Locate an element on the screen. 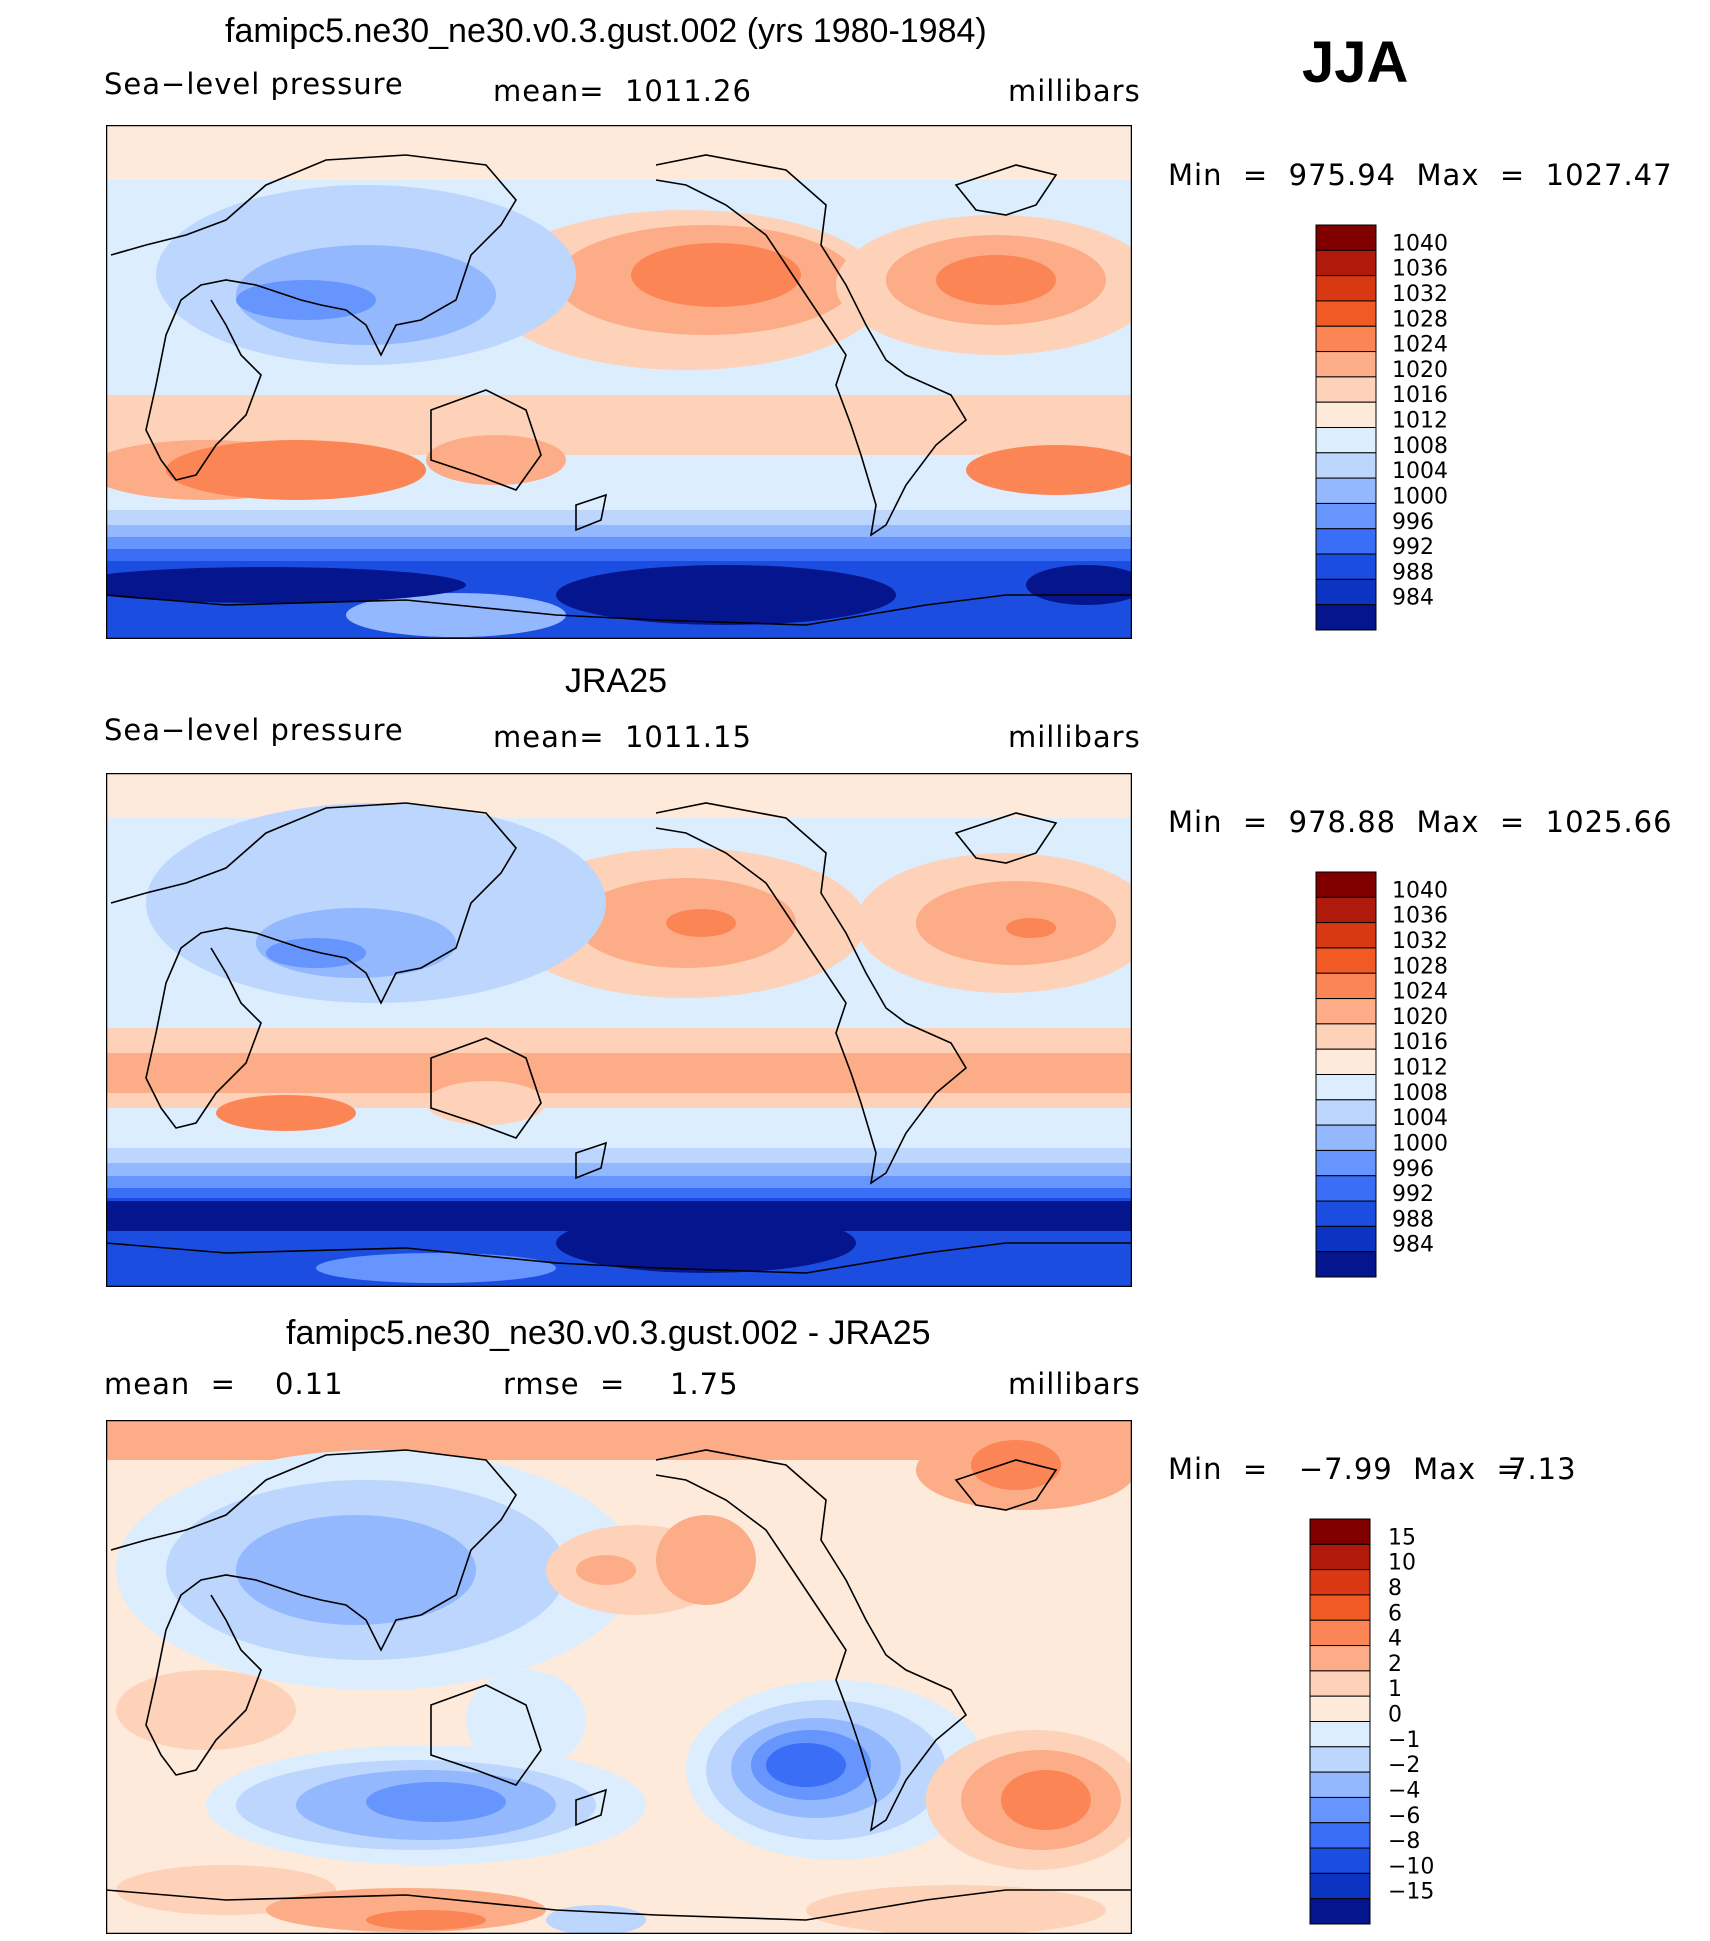 The image size is (1710, 1941). colorbar-1-tick-label: 1004 is located at coordinates (1420, 471).